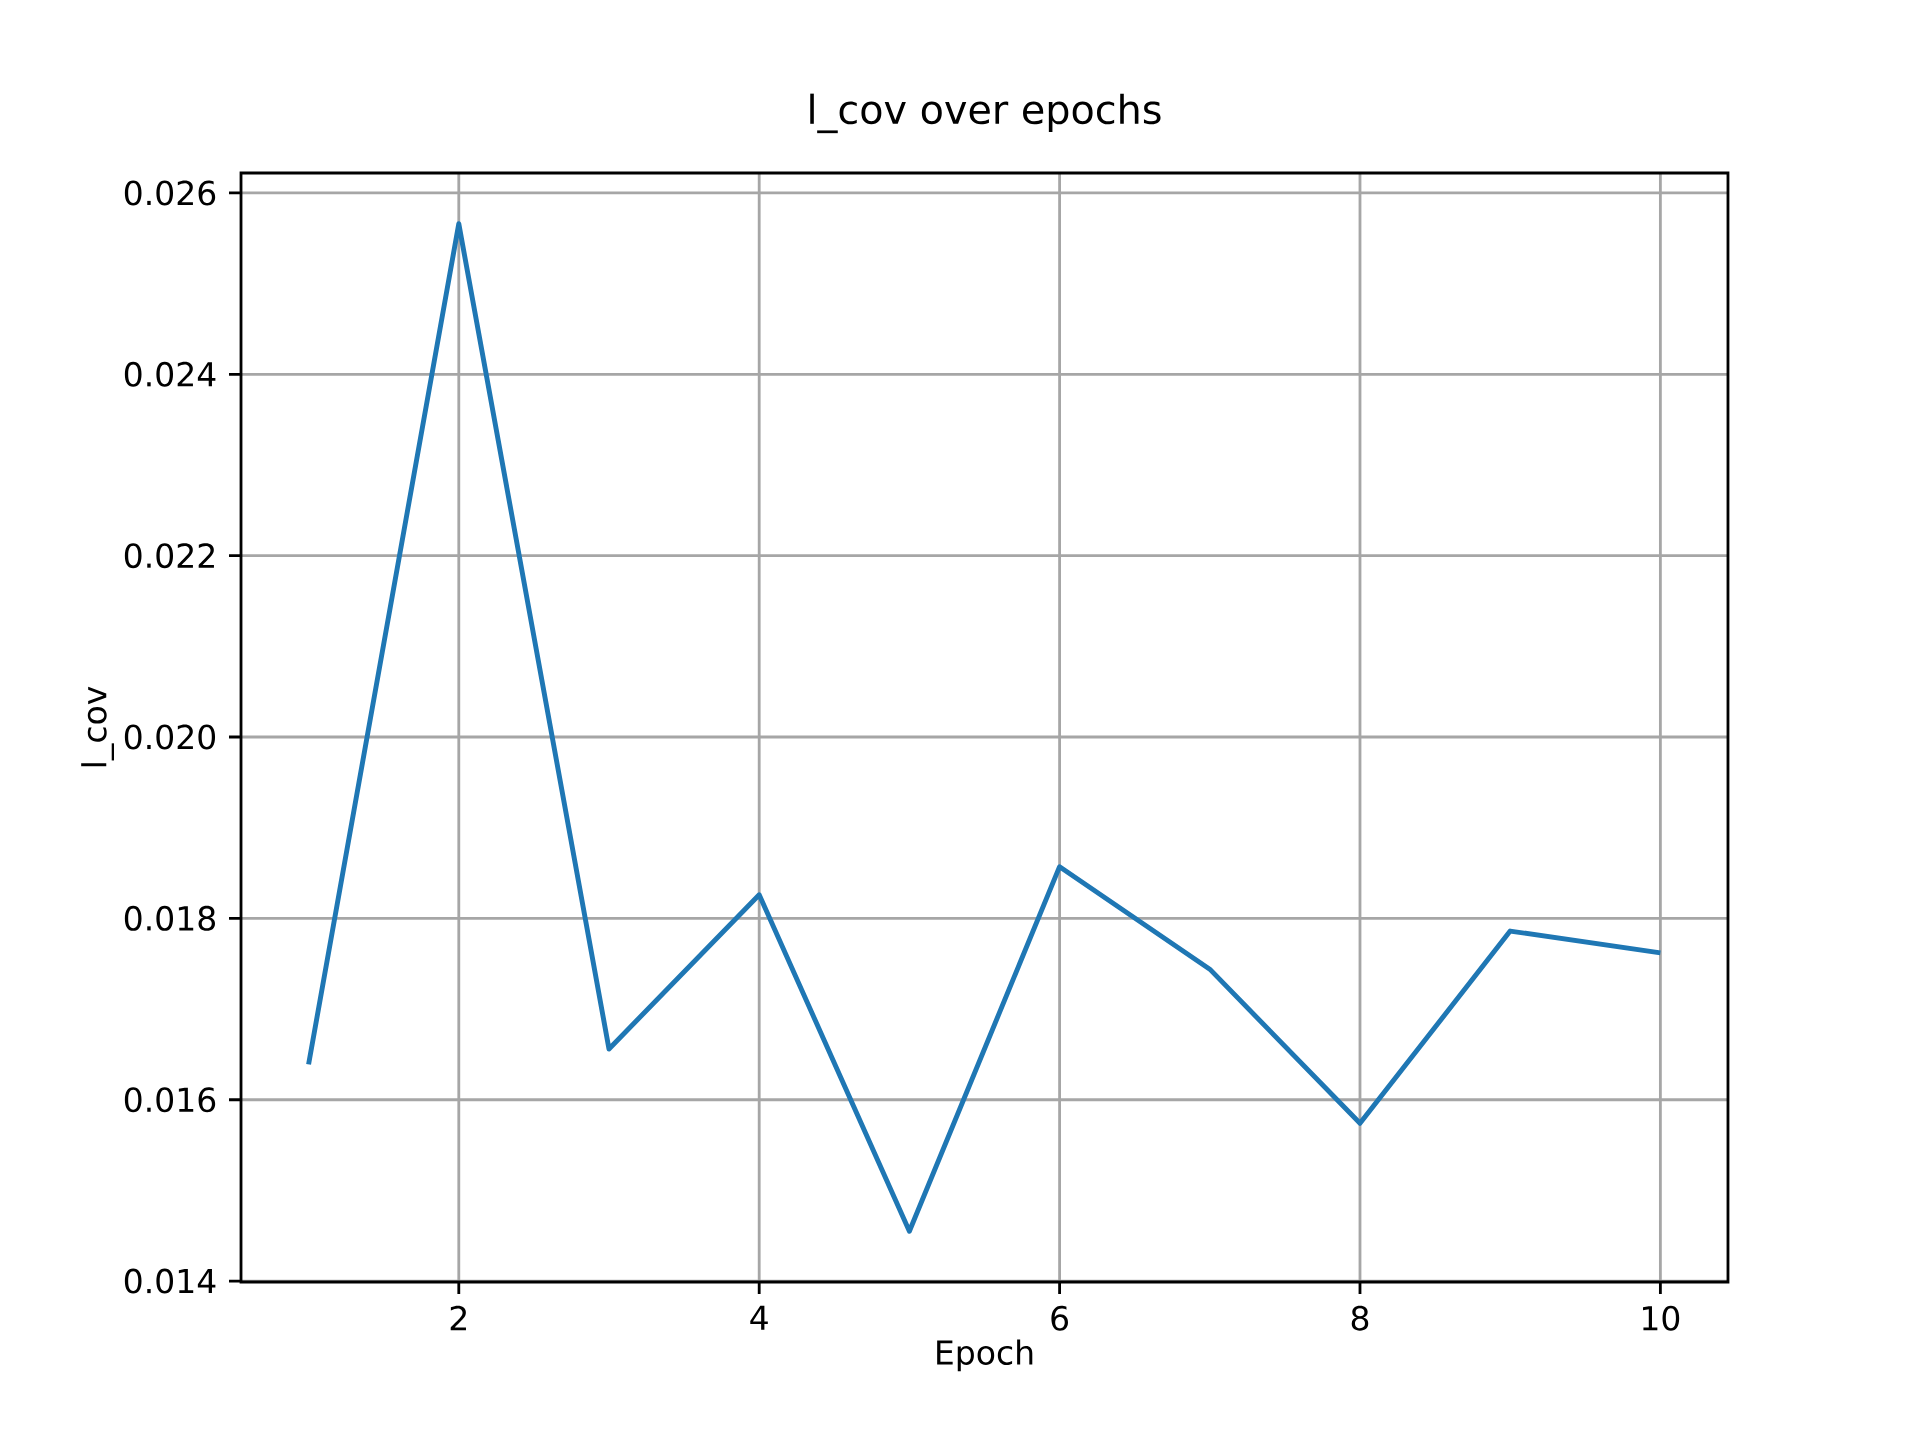 Image resolution: width=1920 pixels, height=1440 pixels. Describe the element at coordinates (170, 1100) in the screenshot. I see `y-tick-label: 0.016` at that location.